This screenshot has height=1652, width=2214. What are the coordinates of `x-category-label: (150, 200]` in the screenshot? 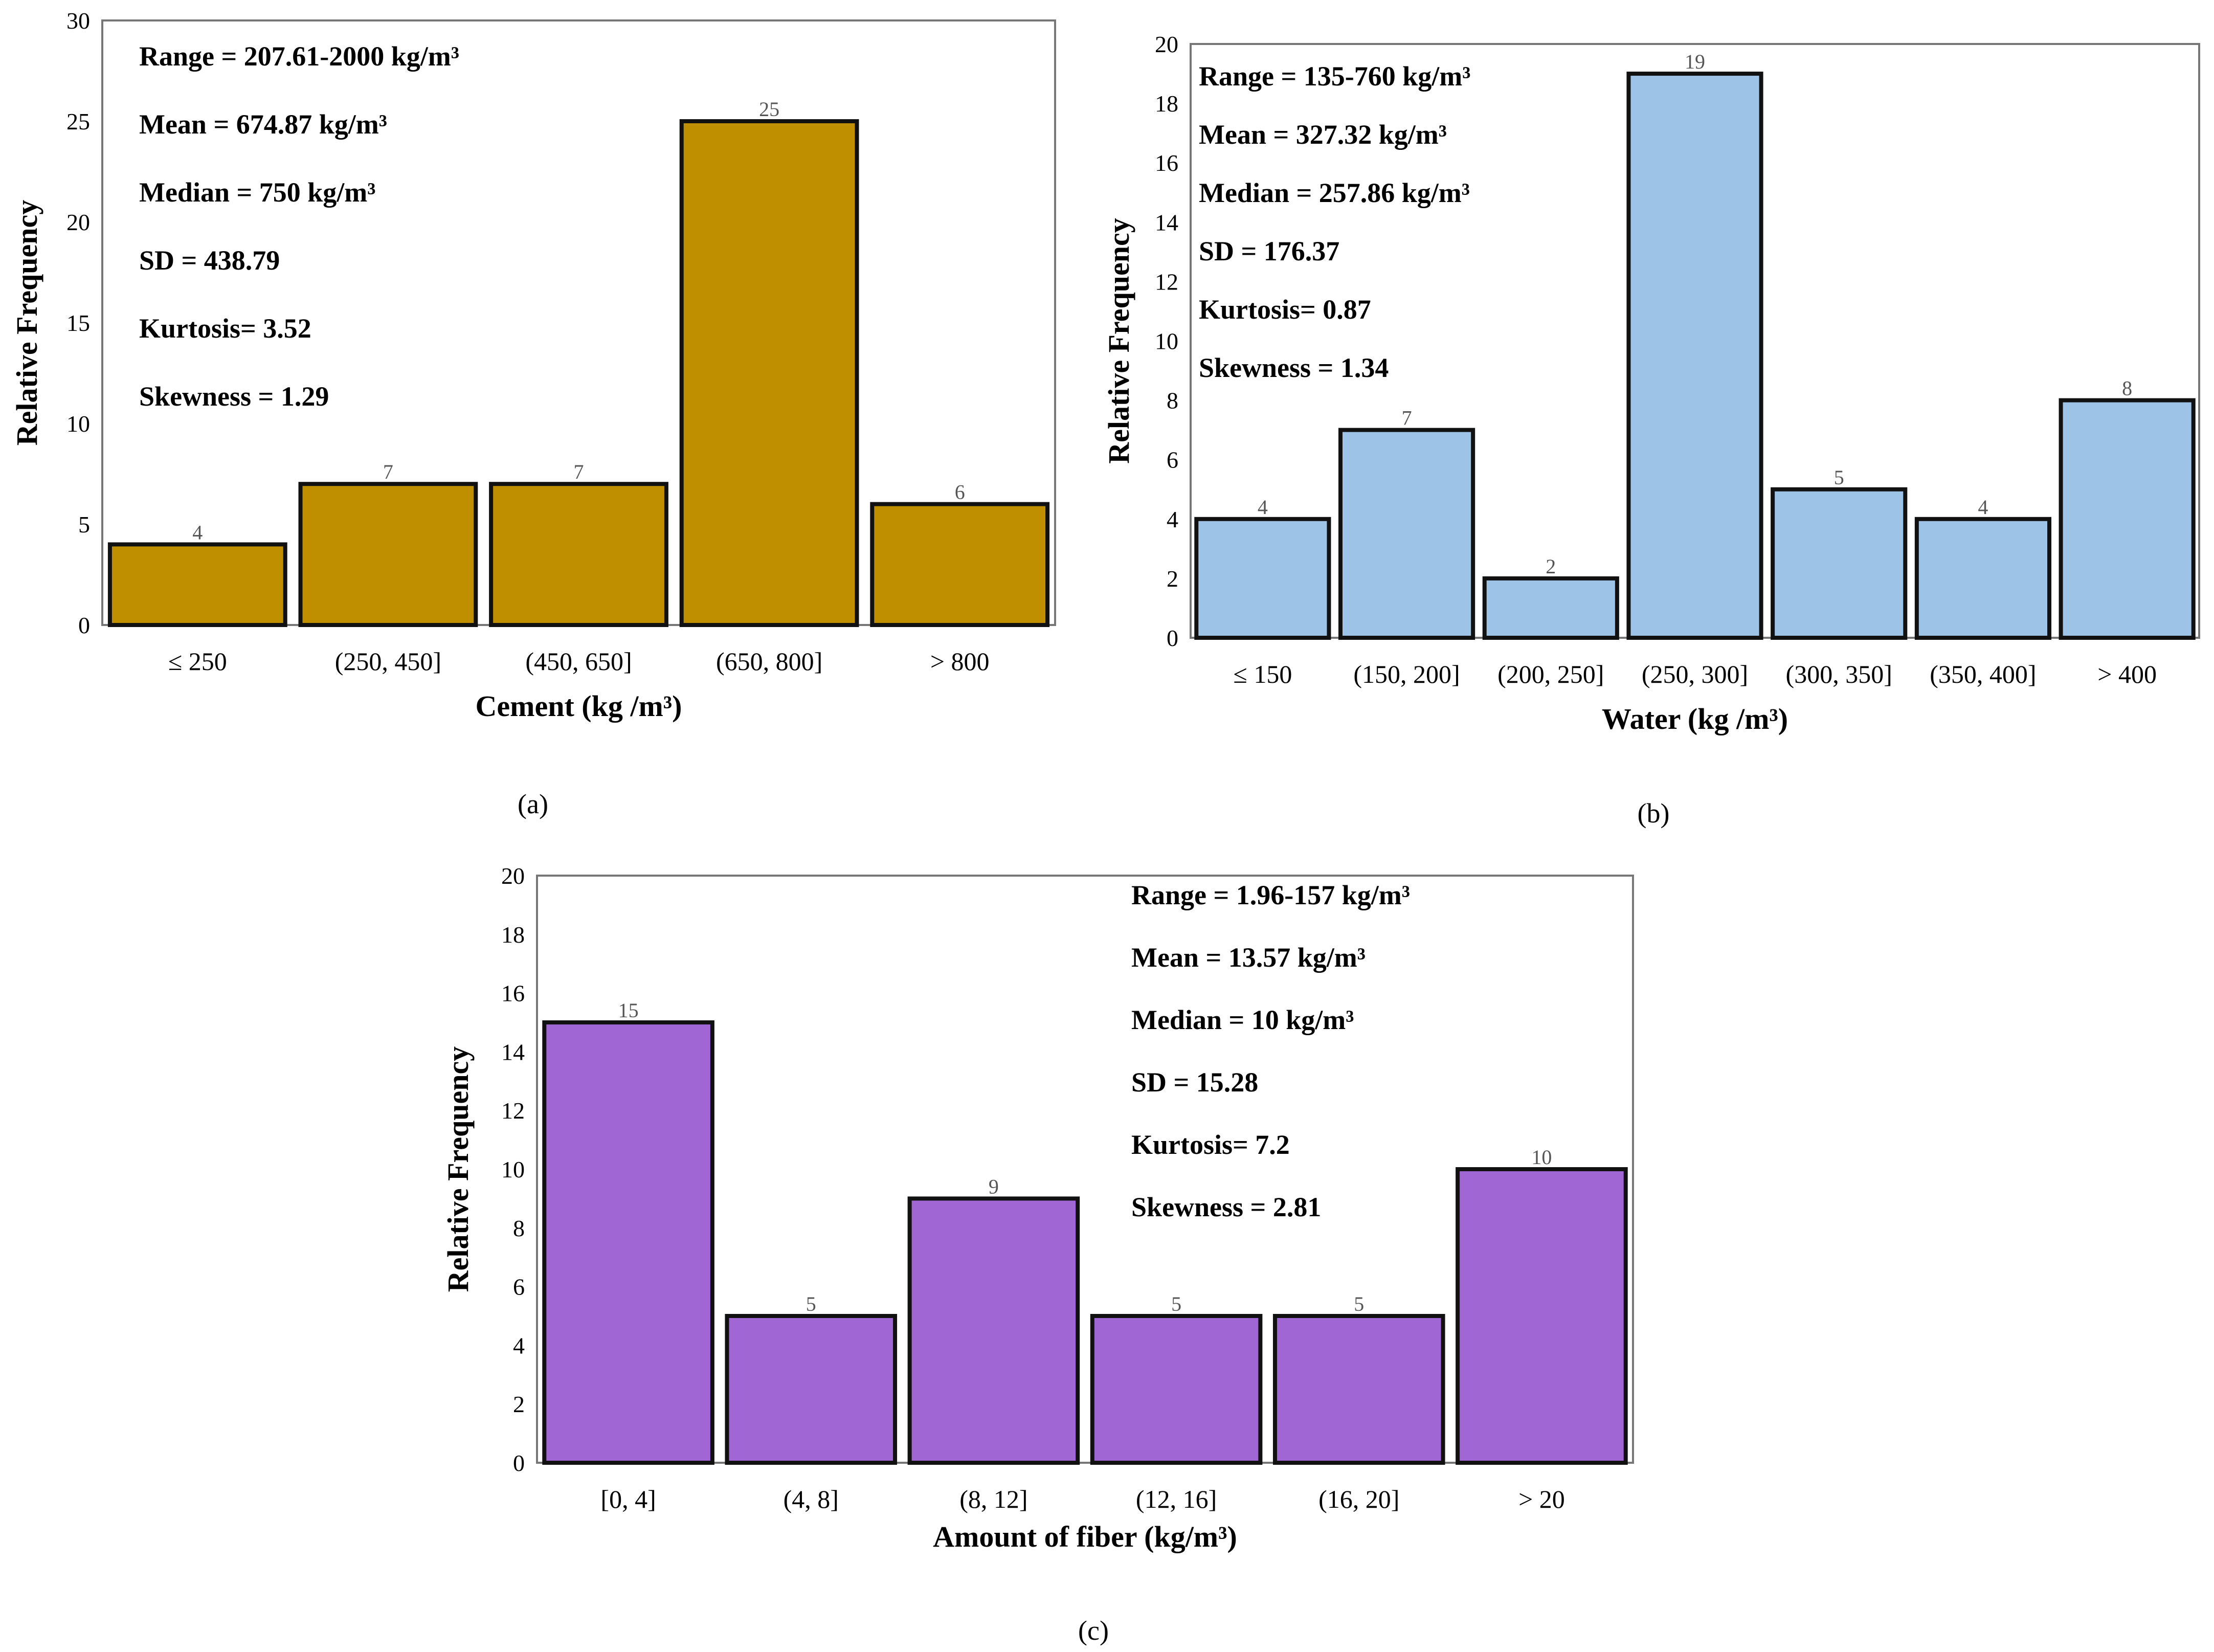 It's located at (1407, 674).